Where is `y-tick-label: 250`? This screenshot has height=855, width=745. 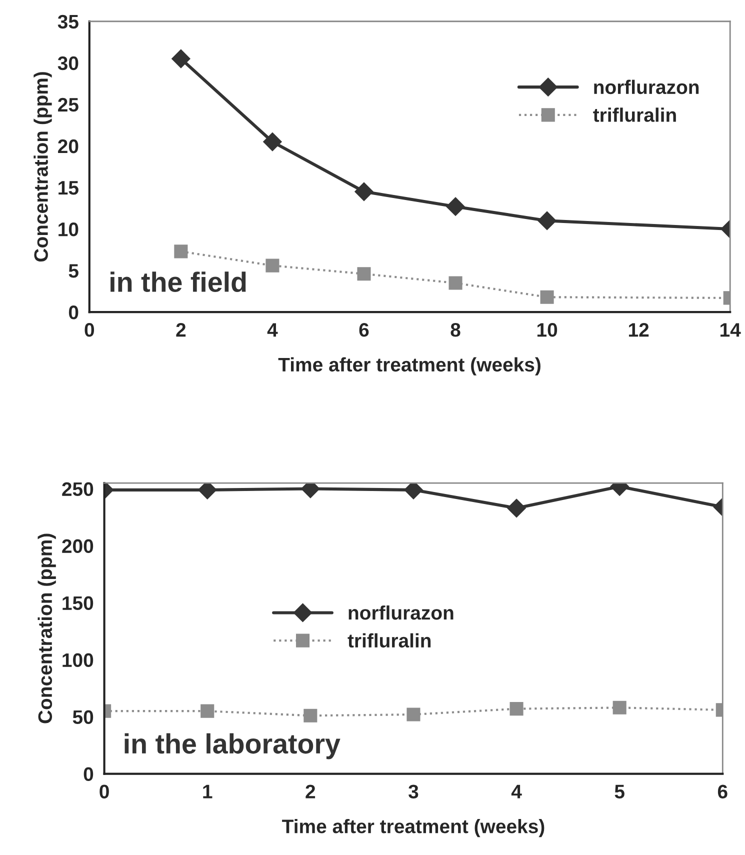 y-tick-label: 250 is located at coordinates (78, 489).